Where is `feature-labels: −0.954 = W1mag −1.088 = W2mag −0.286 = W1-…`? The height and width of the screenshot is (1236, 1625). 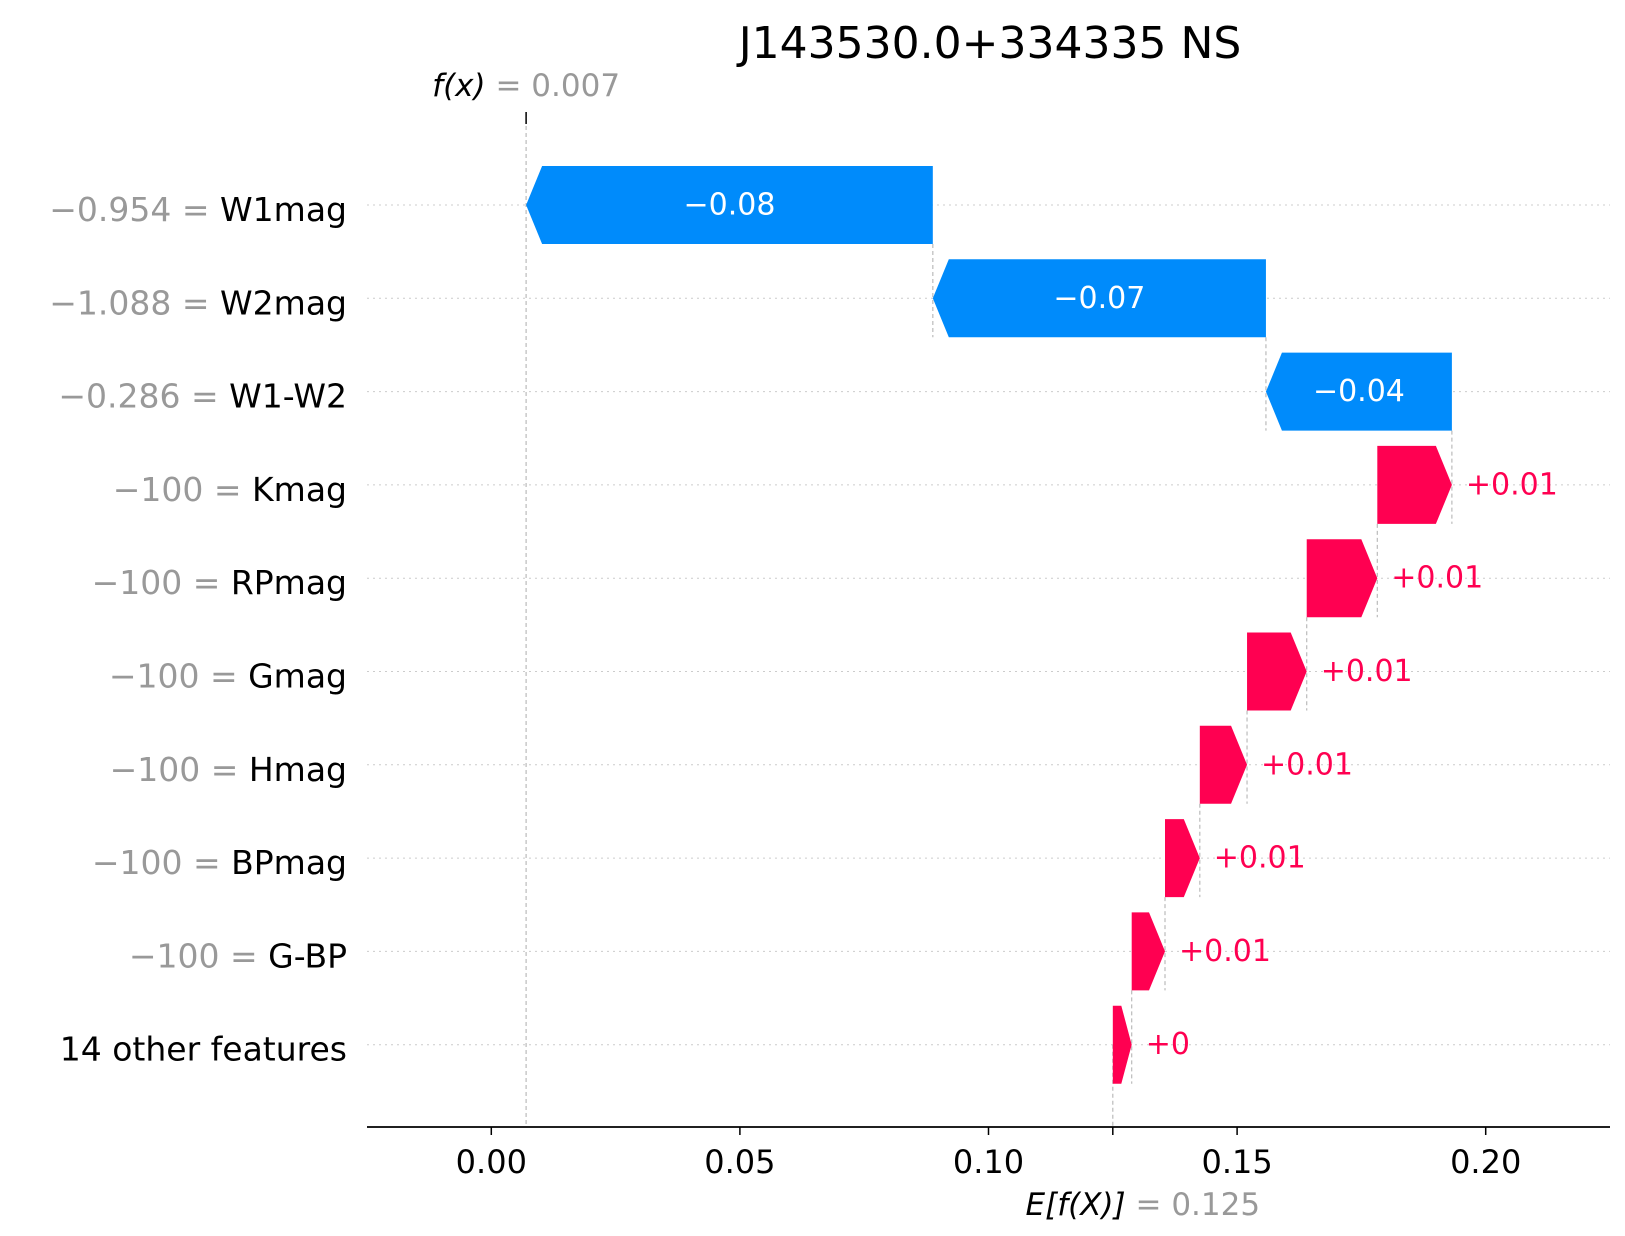
feature-labels: −0.954 = W1mag −1.088 = W2mag −0.286 = W1-… is located at coordinates (198, 629).